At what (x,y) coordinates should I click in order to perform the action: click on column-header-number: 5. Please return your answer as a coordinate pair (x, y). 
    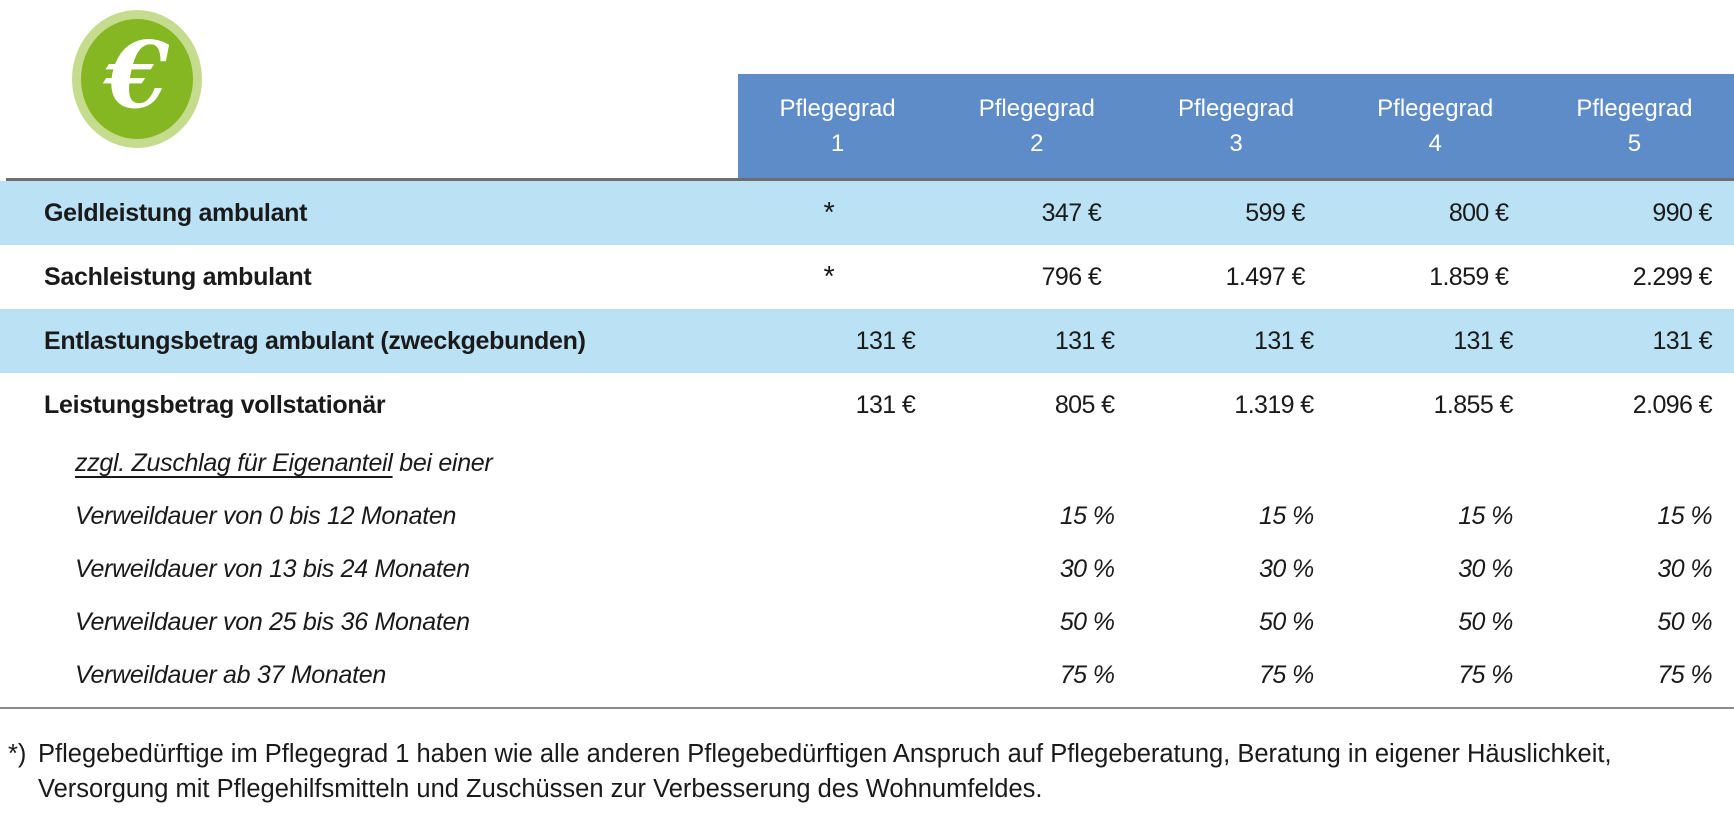
    Looking at the image, I should click on (1634, 143).